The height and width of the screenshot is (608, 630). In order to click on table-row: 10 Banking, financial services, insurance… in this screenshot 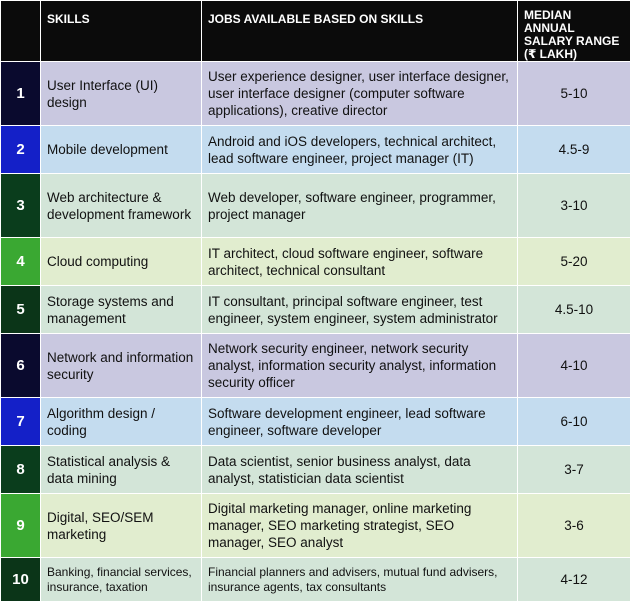, I will do `click(315, 579)`.